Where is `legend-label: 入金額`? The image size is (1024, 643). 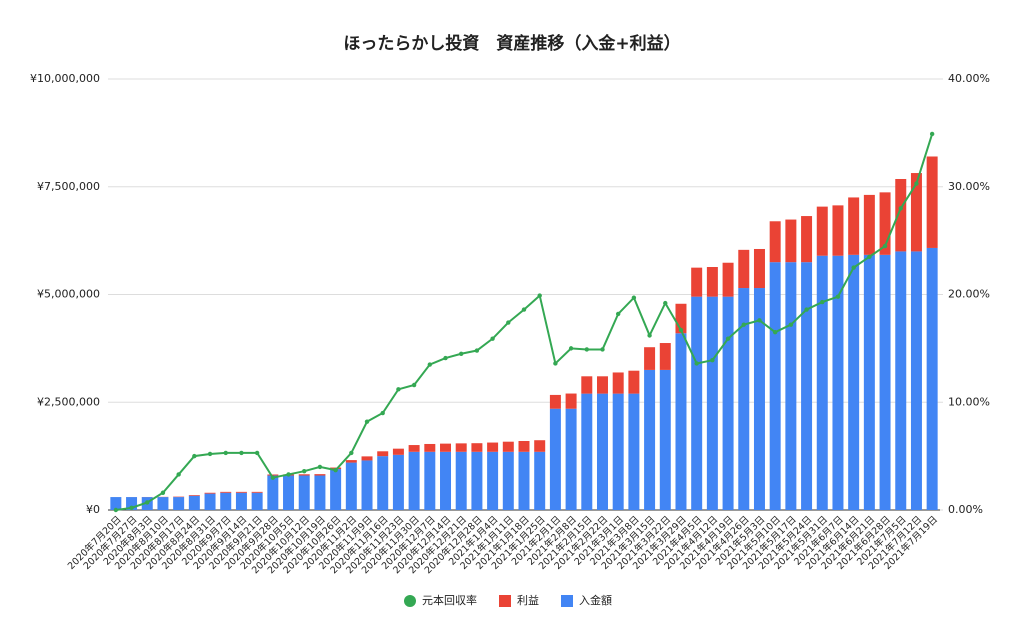
legend-label: 入金額 is located at coordinates (595, 600).